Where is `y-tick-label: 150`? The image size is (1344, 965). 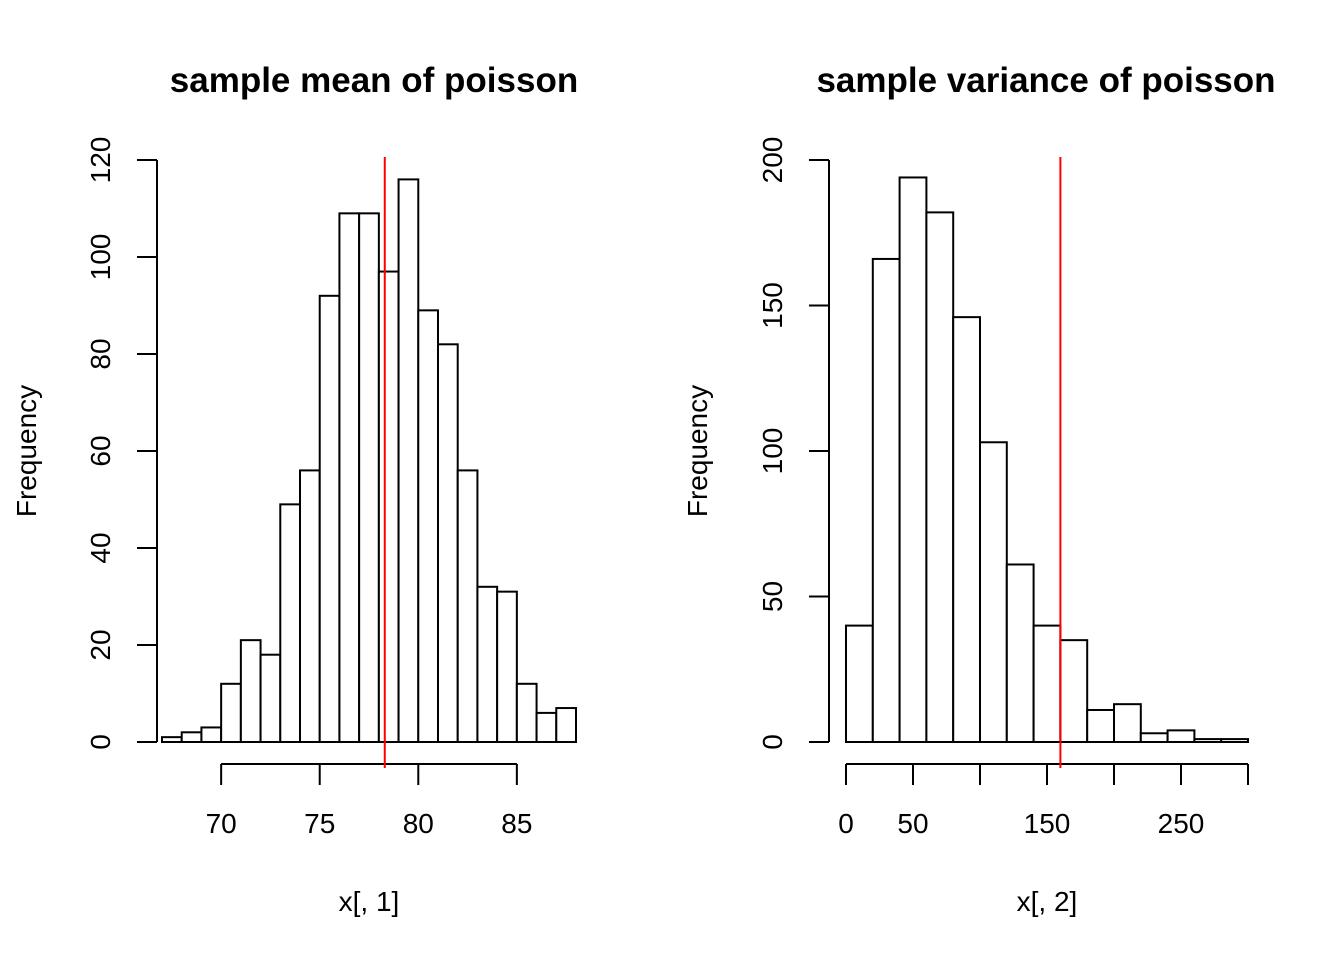
y-tick-label: 150 is located at coordinates (772, 305).